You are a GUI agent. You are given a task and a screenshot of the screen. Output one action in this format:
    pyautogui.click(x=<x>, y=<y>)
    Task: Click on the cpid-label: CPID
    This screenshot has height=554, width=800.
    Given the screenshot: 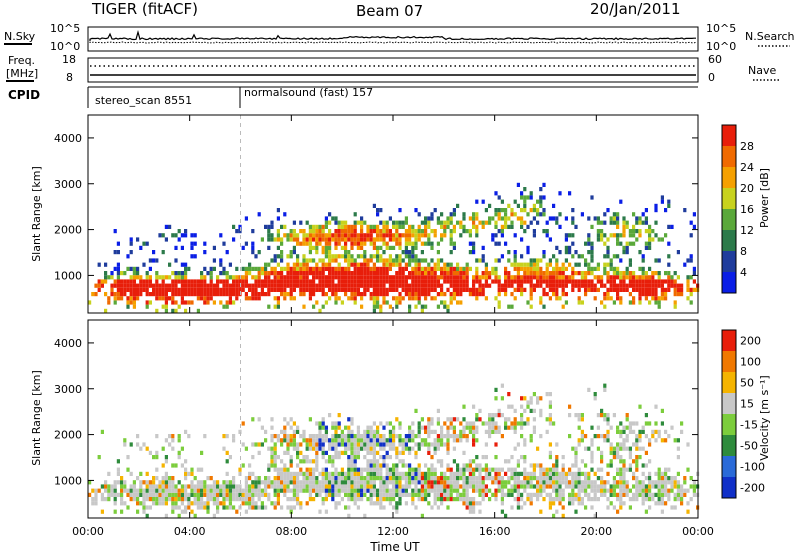 What is the action you would take?
    pyautogui.click(x=24, y=95)
    